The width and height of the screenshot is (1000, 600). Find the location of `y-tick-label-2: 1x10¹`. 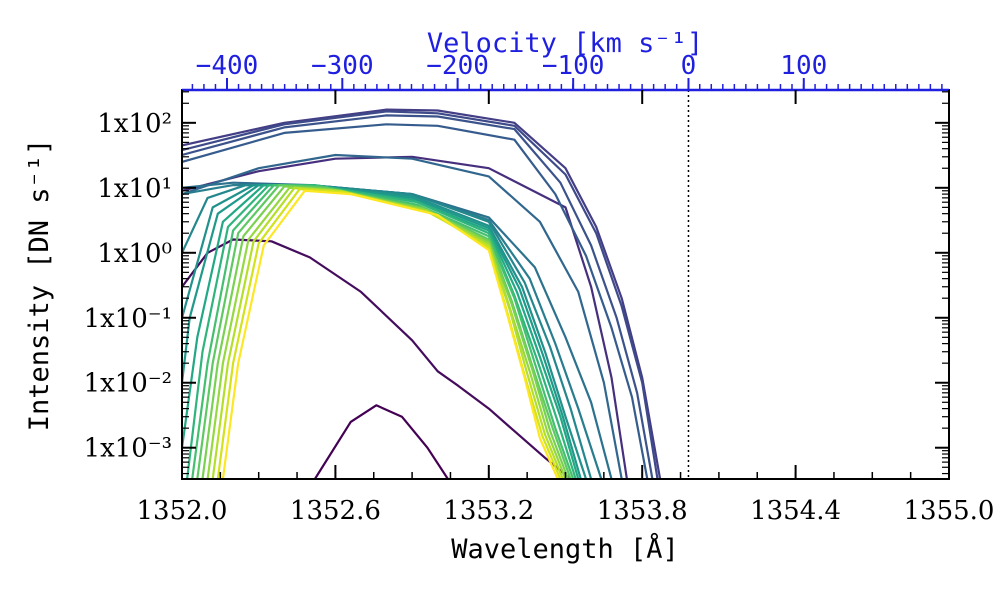

y-tick-label-2: 1x10¹ is located at coordinates (134, 189).